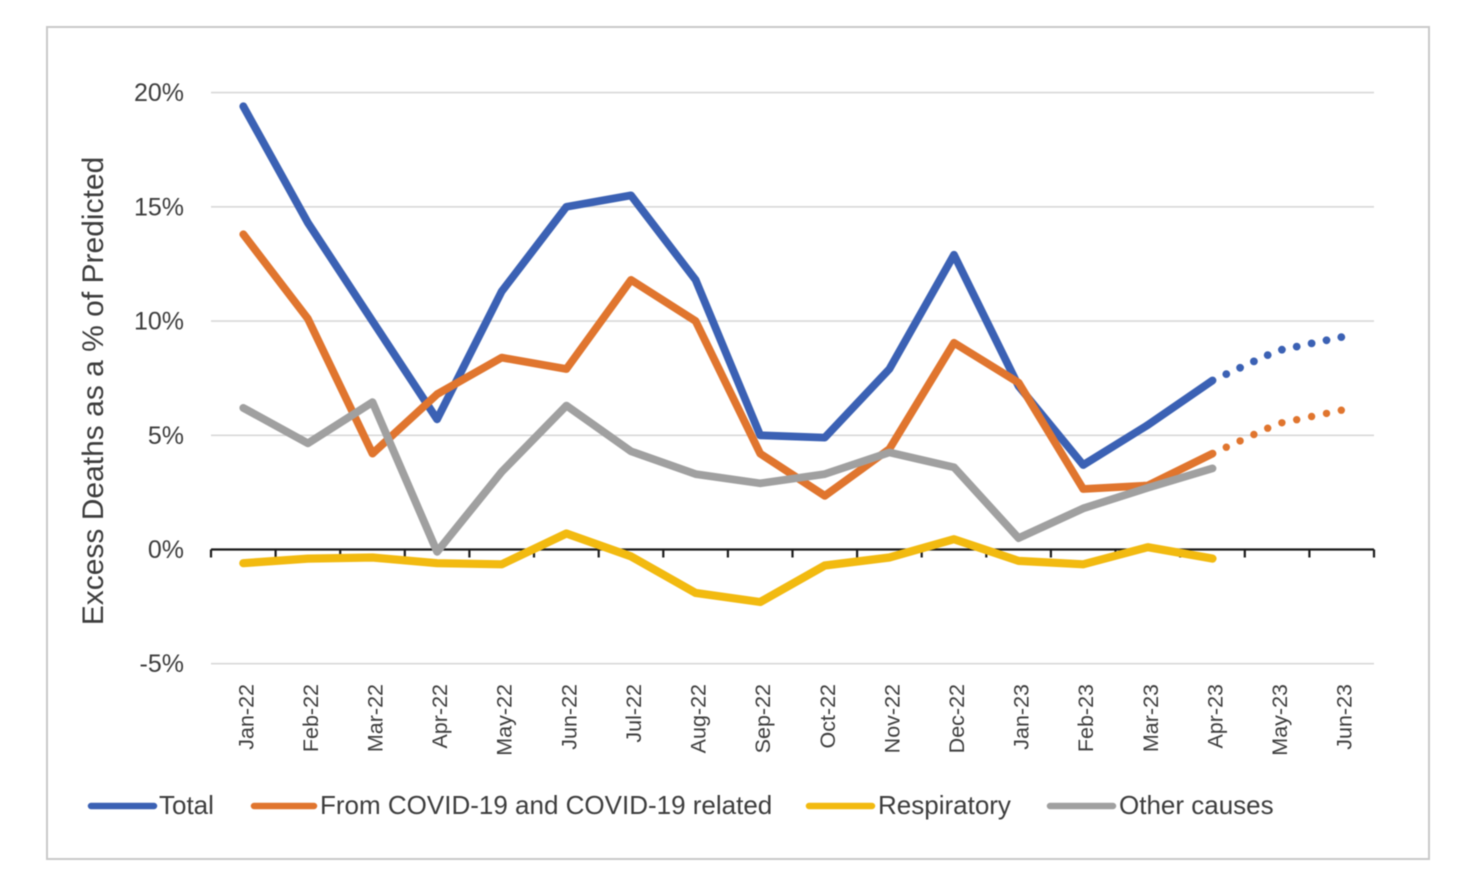 Image resolution: width=1472 pixels, height=886 pixels. Describe the element at coordinates (1216, 716) in the screenshot. I see `svg-text: Apr-23` at that location.